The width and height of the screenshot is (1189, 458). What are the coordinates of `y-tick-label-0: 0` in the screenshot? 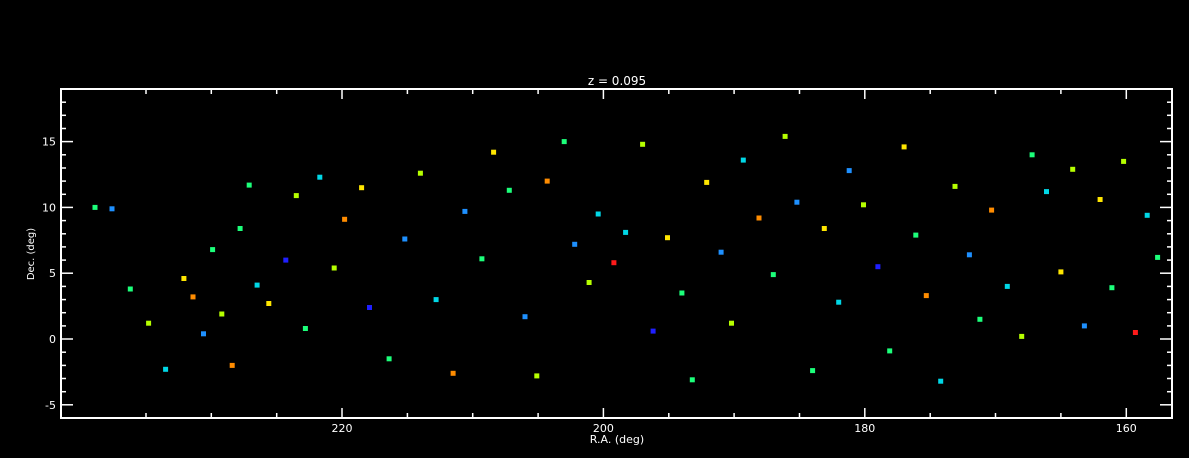 It's located at (52, 339).